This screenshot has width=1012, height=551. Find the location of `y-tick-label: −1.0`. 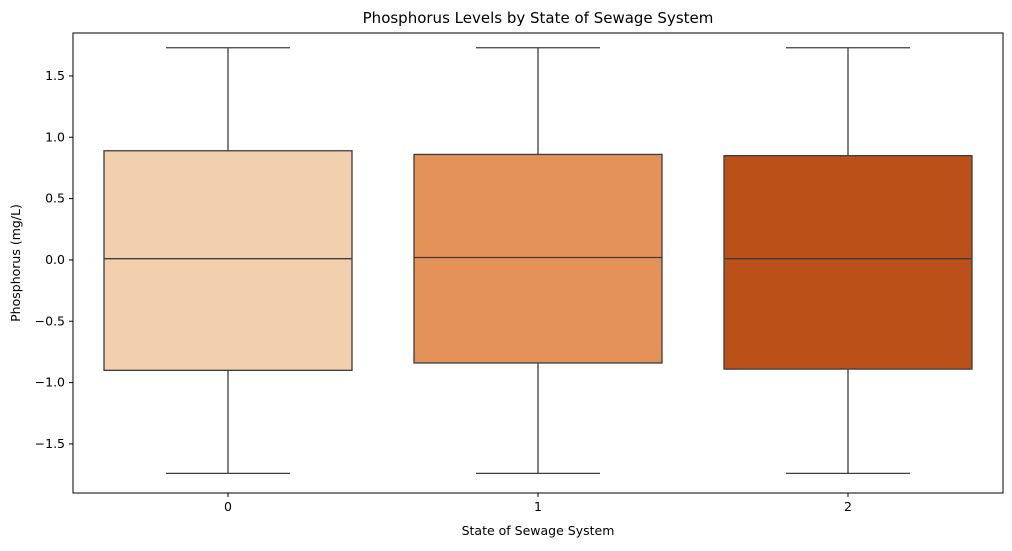

y-tick-label: −1.0 is located at coordinates (50, 382).